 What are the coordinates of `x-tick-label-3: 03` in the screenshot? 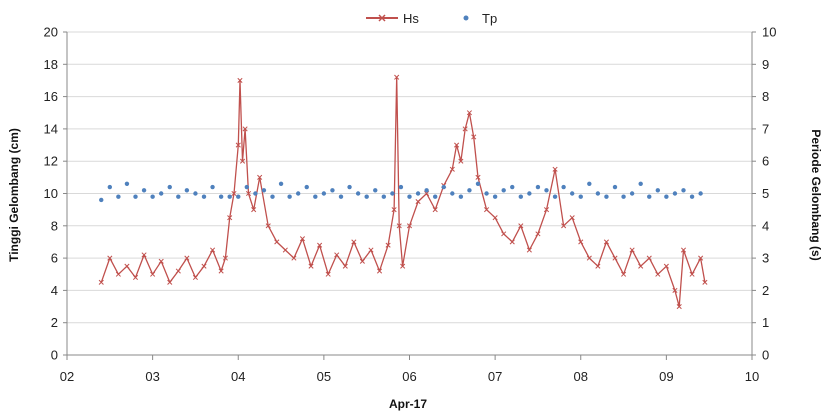 It's located at (152, 376).